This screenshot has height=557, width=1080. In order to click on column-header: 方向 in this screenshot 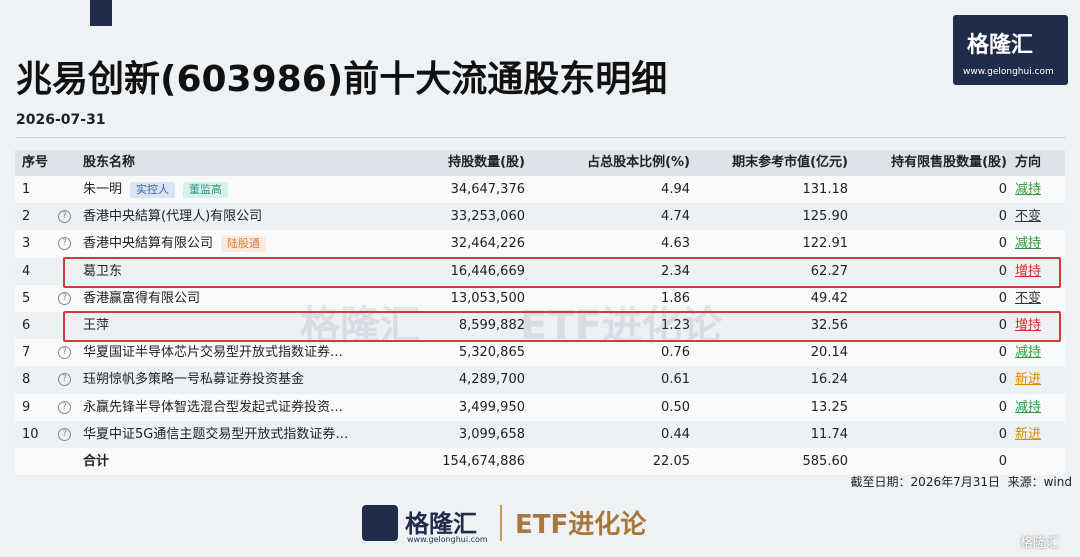, I will do `click(1028, 162)`.